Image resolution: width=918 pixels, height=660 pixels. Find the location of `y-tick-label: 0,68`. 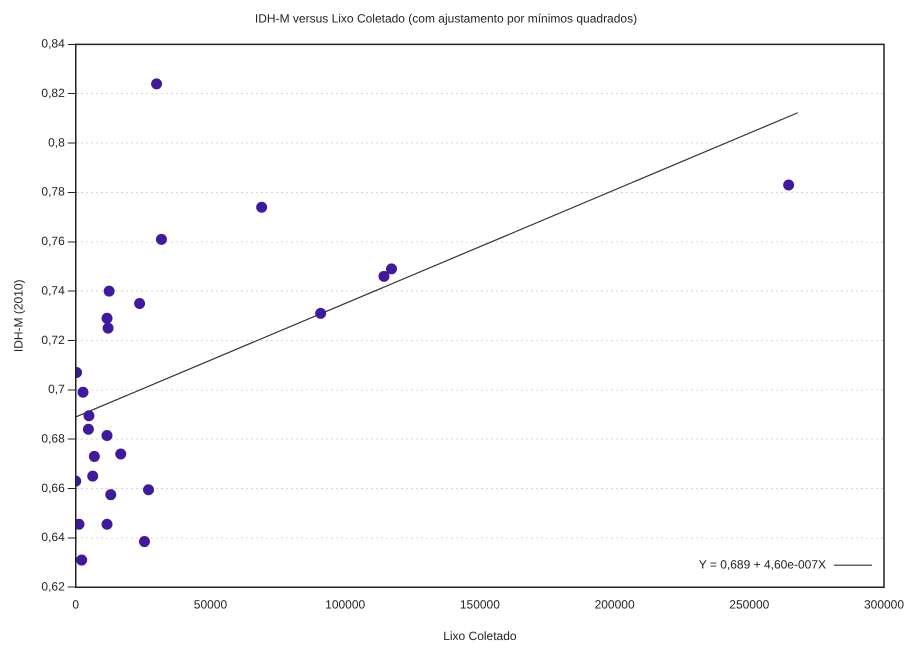

y-tick-label: 0,68 is located at coordinates (53, 438).